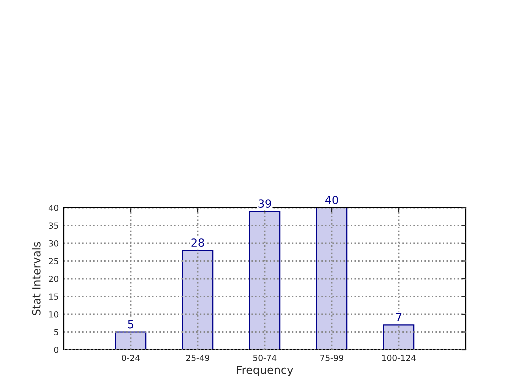  What do you see at coordinates (331, 200) in the screenshot?
I see `data-label: 40` at bounding box center [331, 200].